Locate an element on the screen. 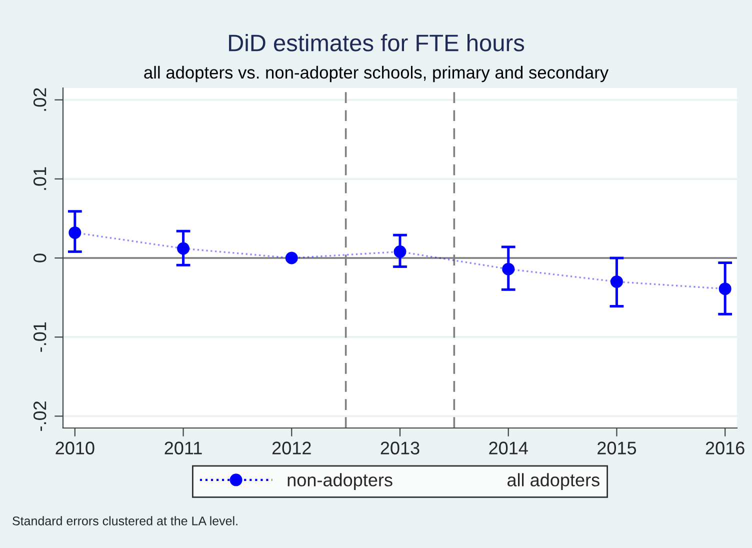 The height and width of the screenshot is (548, 752). x-tick-label: 2010 is located at coordinates (75, 448).